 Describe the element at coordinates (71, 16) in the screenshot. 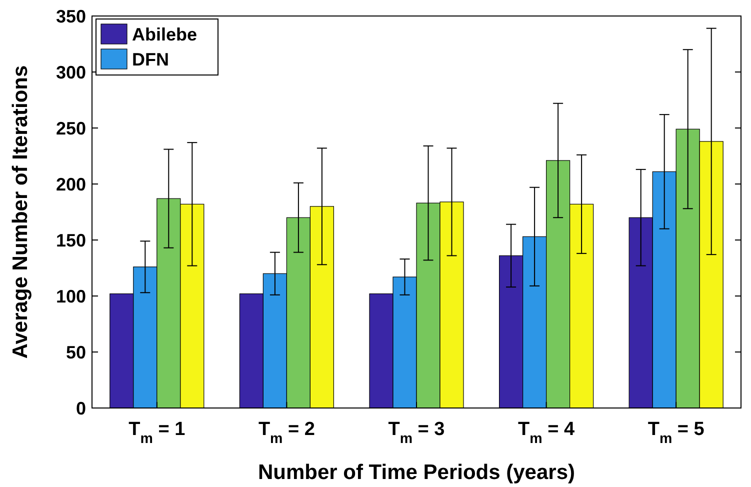

I see `y-tick-label: 350` at that location.